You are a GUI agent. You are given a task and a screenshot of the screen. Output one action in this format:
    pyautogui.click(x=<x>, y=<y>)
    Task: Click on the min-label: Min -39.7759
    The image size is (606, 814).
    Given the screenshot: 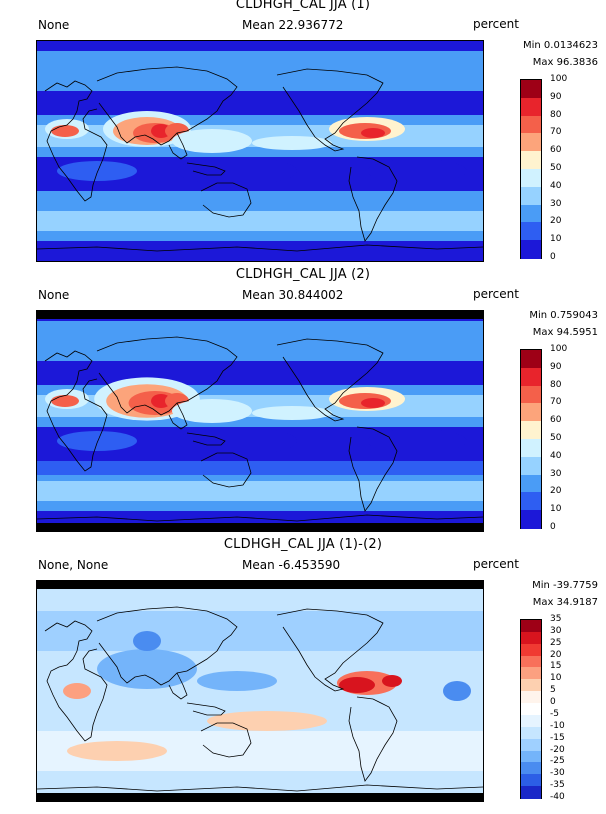 What is the action you would take?
    pyautogui.click(x=565, y=585)
    